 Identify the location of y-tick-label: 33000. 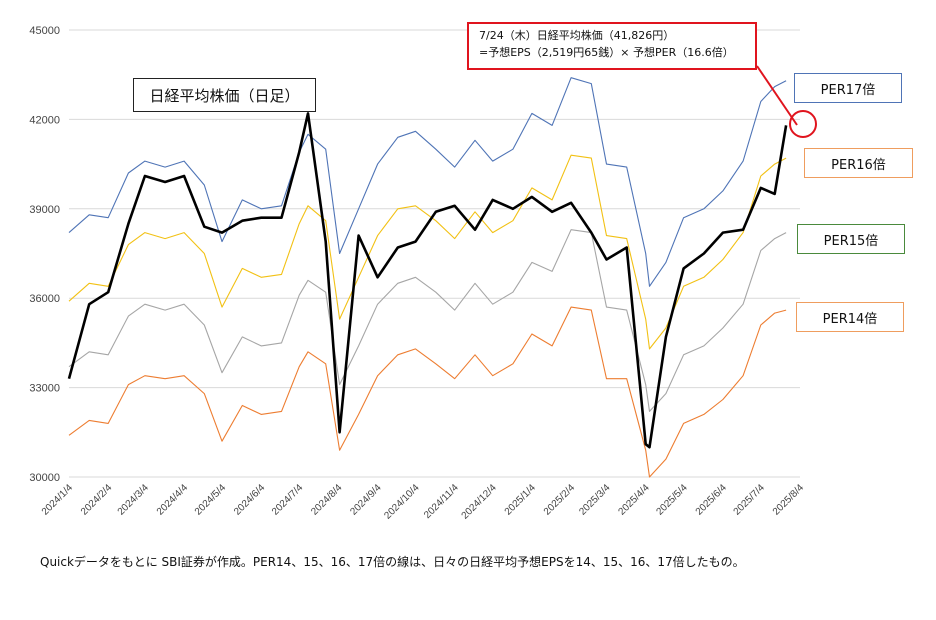
(44, 389).